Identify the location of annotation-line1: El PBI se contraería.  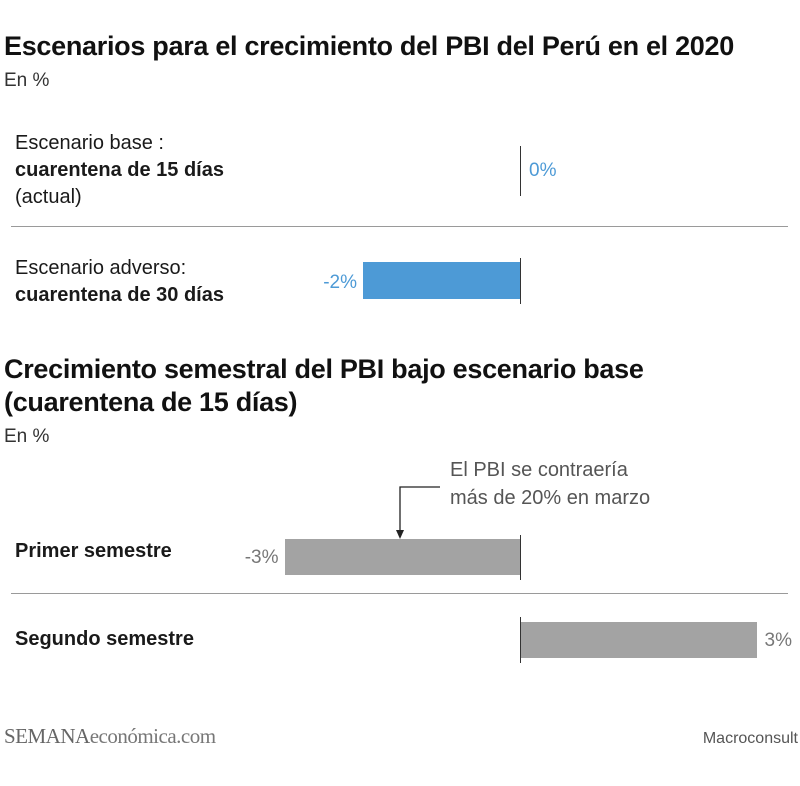
(539, 470).